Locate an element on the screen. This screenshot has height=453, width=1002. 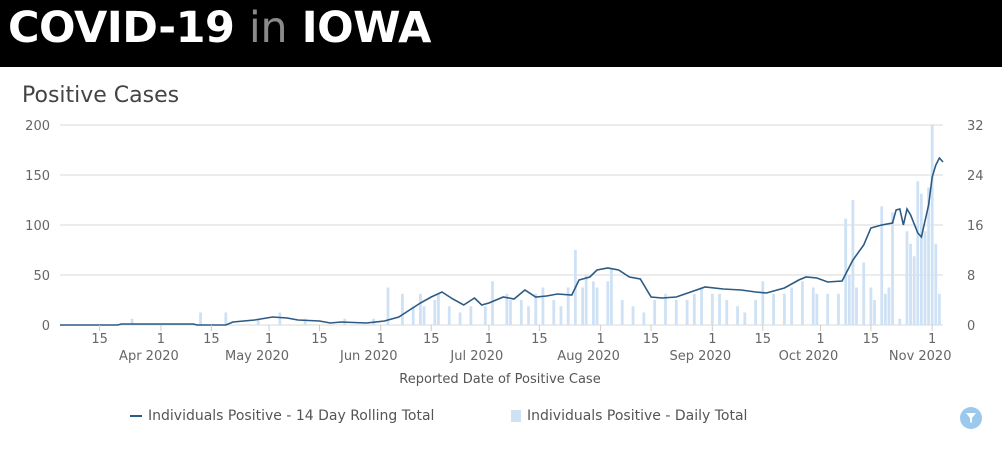
x-month-label: Jun 2020 is located at coordinates (368, 356).